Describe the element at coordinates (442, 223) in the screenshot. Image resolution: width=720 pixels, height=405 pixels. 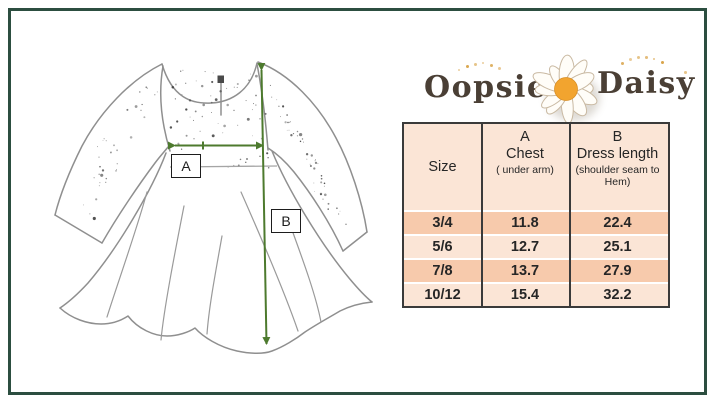
I see `size-value: 3/4` at that location.